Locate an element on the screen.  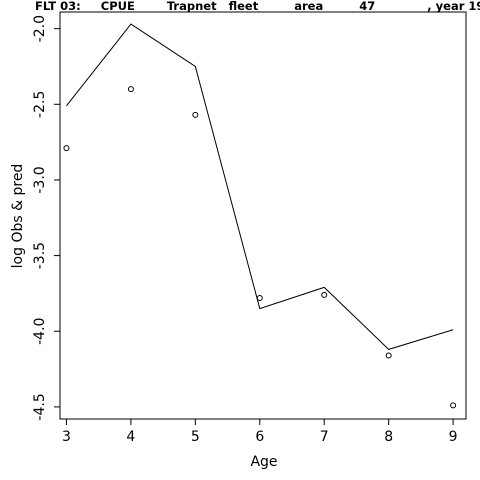
x-tick-label: 7 is located at coordinates (324, 437).